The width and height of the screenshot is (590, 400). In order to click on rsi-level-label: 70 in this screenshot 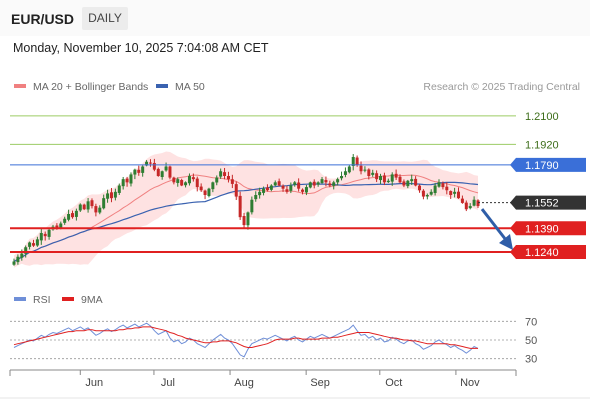, I will do `click(531, 322)`.